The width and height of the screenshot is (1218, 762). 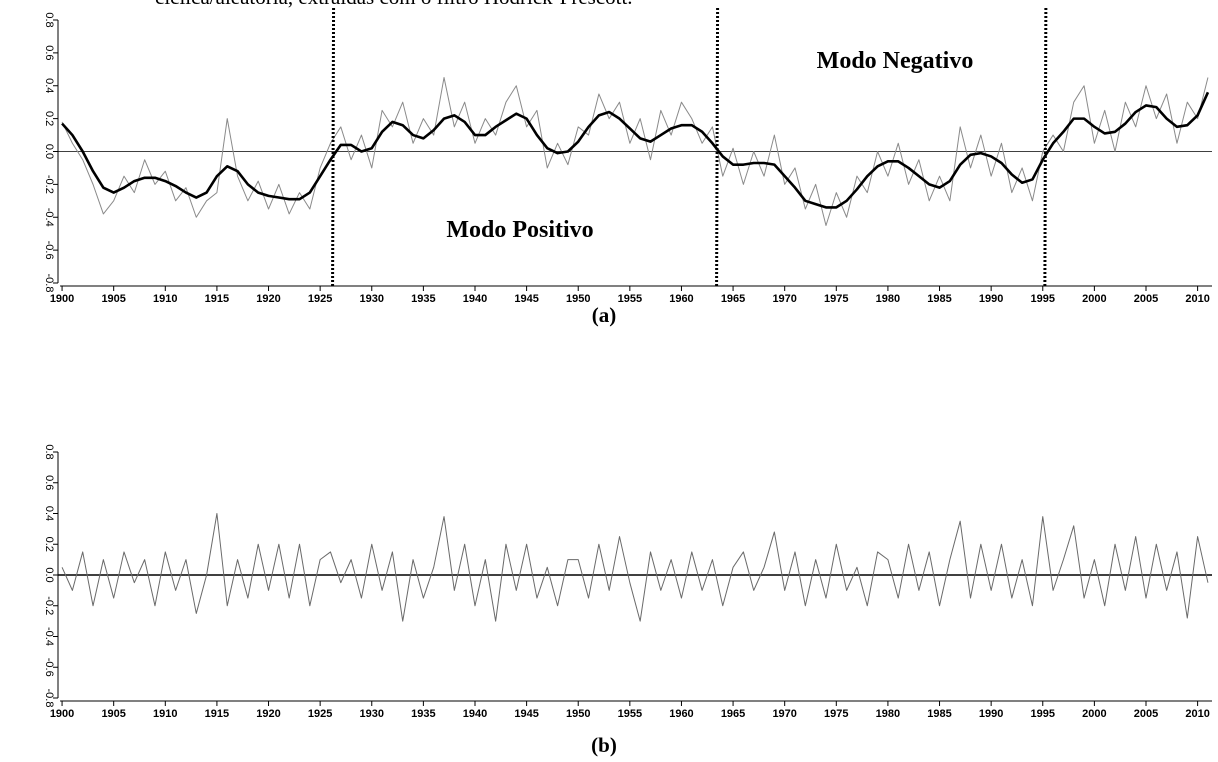 I want to click on panel-label: (b), so click(x=604, y=745).